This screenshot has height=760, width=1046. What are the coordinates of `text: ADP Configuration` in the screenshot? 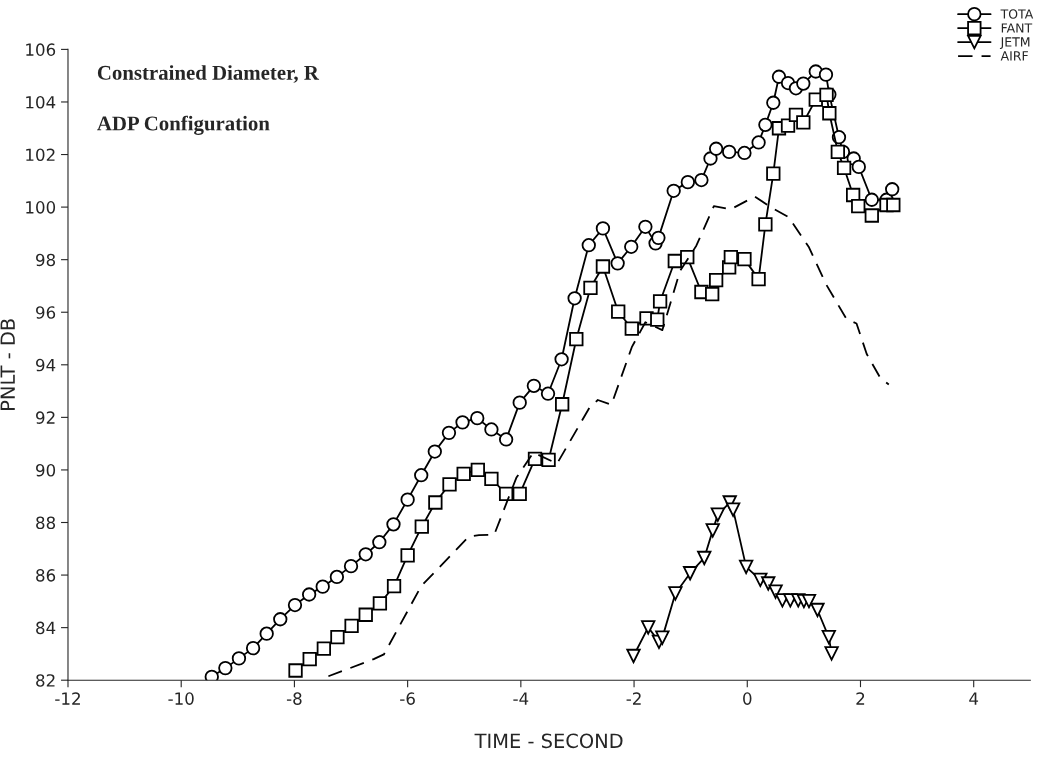 It's located at (183, 125).